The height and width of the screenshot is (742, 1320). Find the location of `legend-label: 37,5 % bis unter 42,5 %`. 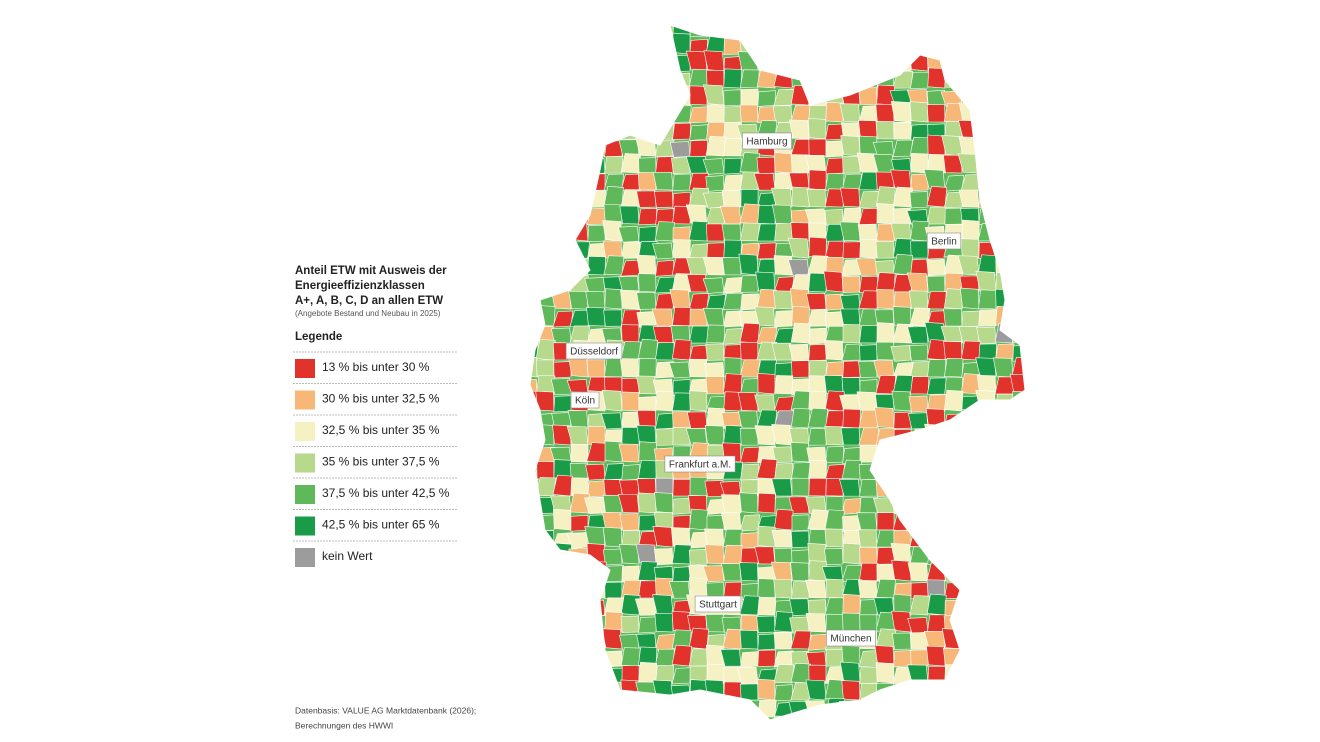

legend-label: 37,5 % bis unter 42,5 % is located at coordinates (386, 493).